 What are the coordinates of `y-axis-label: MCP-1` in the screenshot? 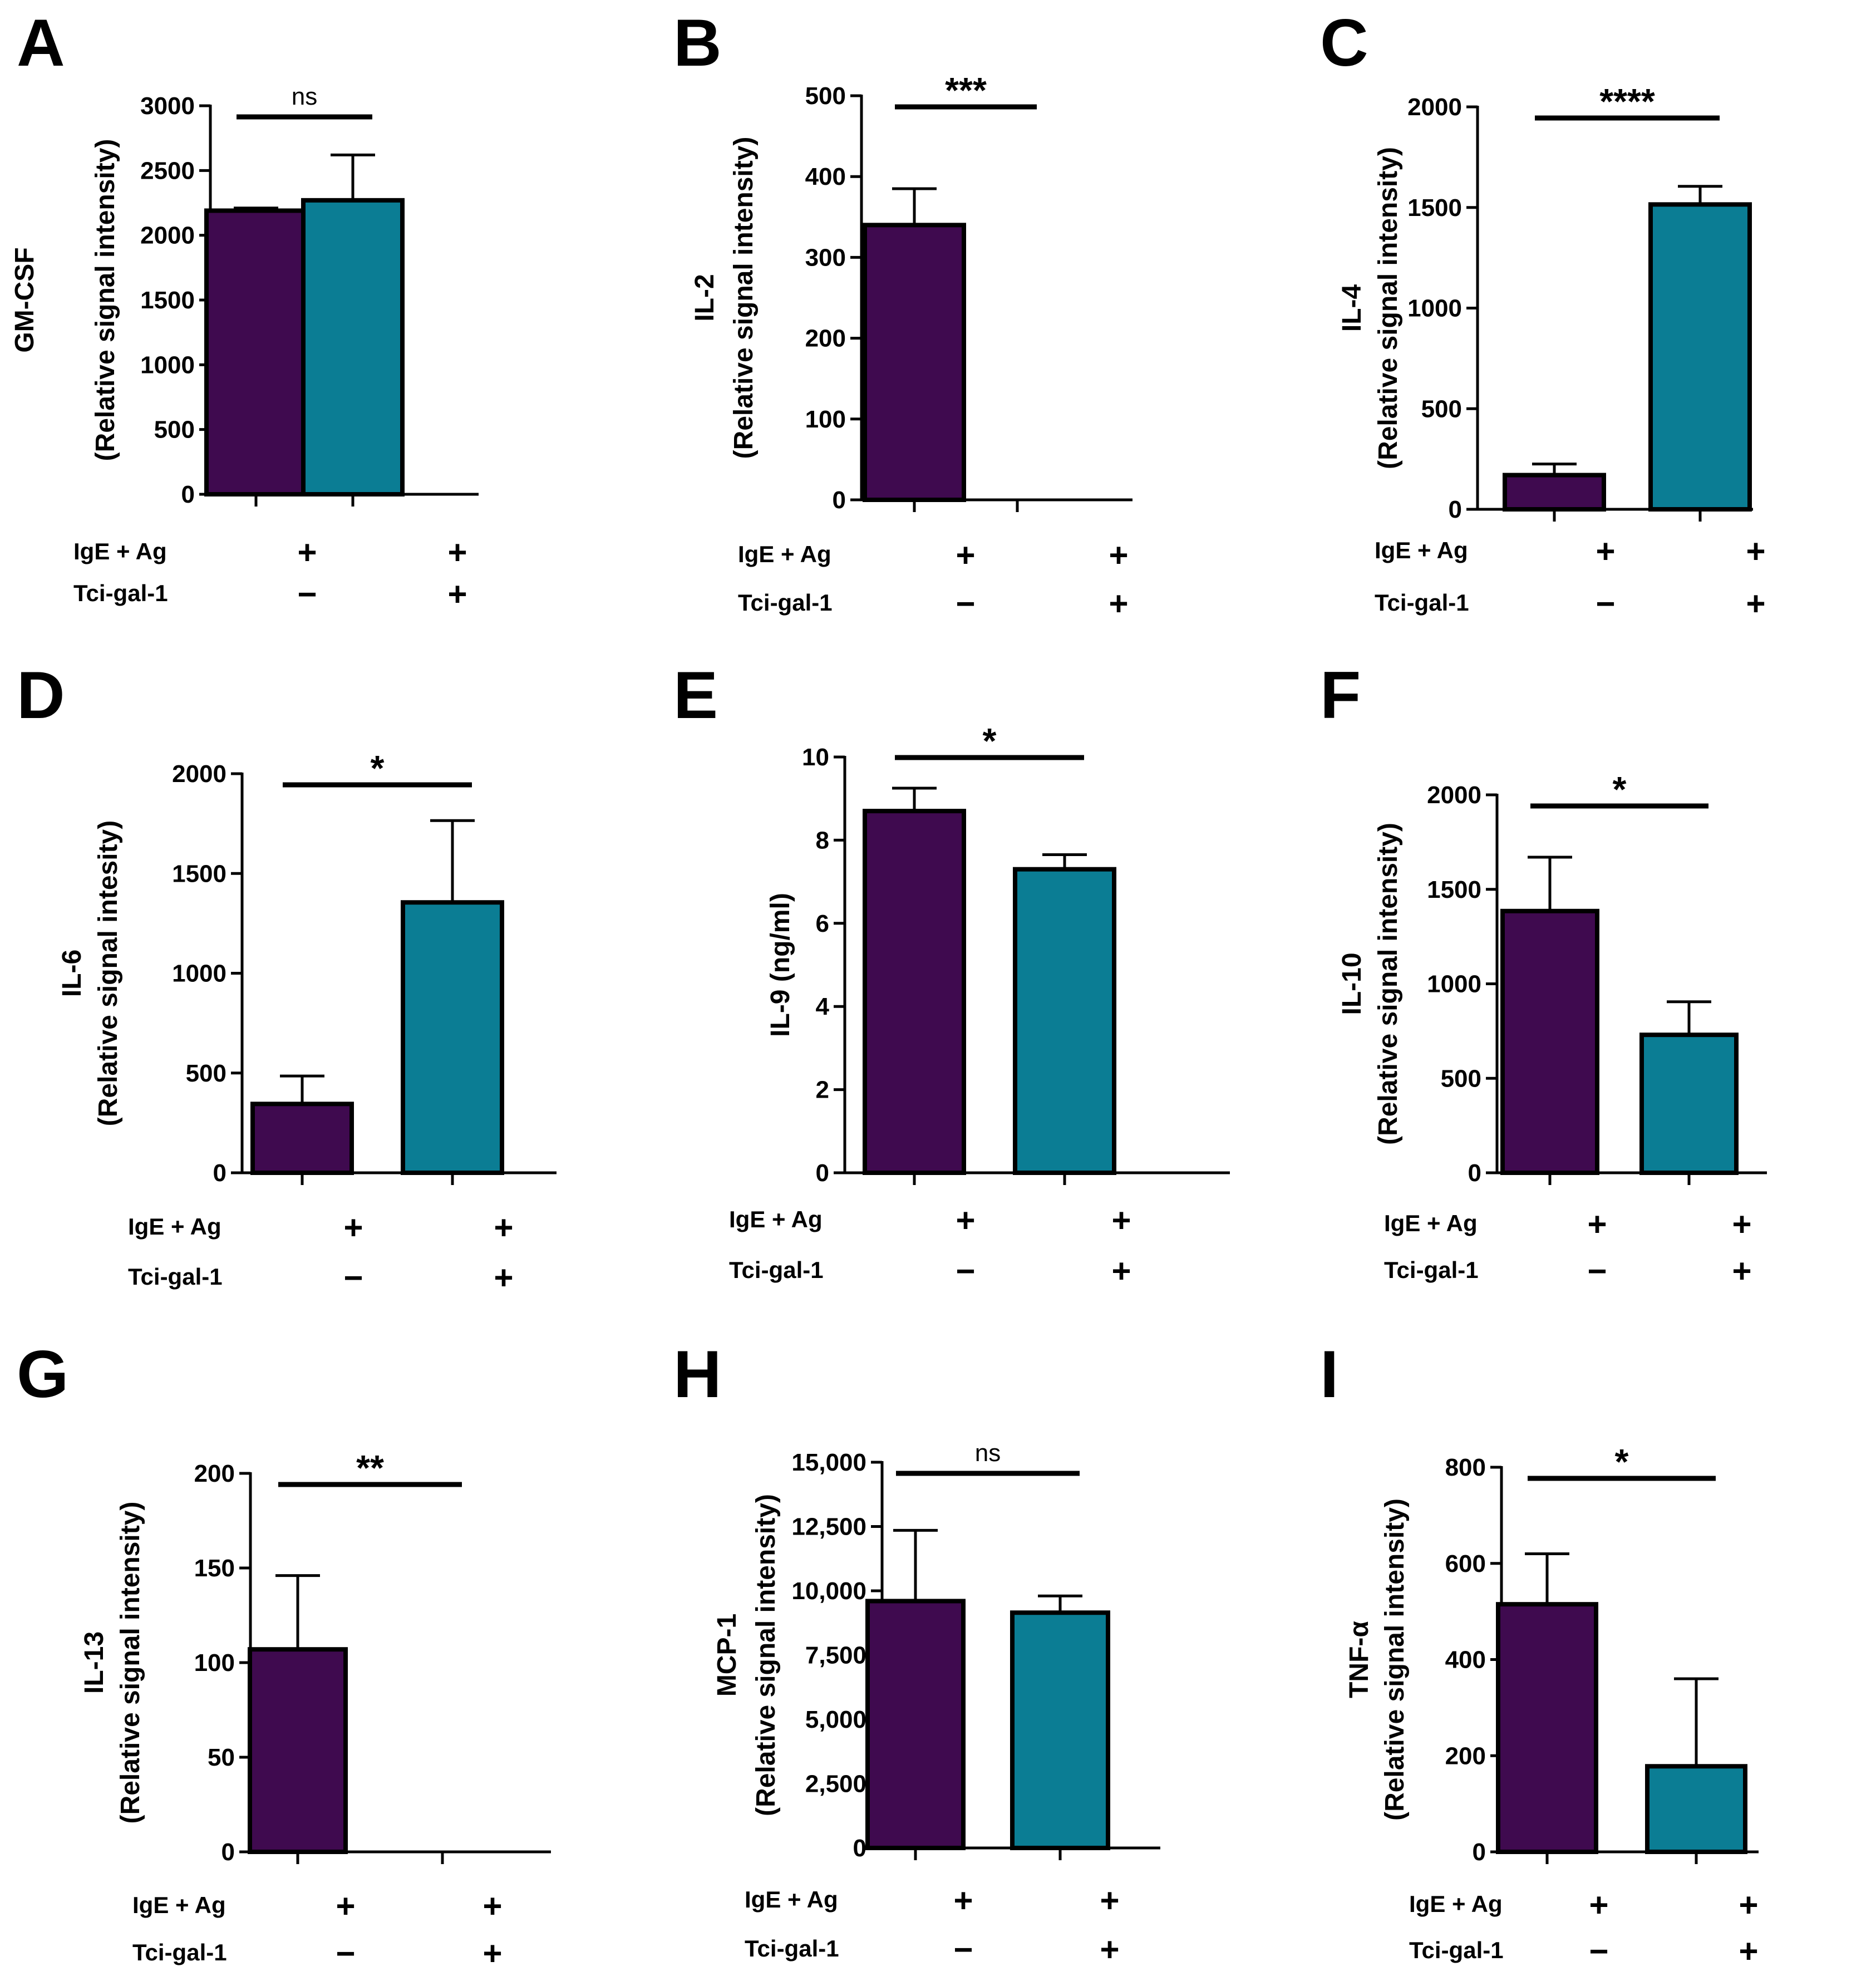 It's located at (727, 1655).